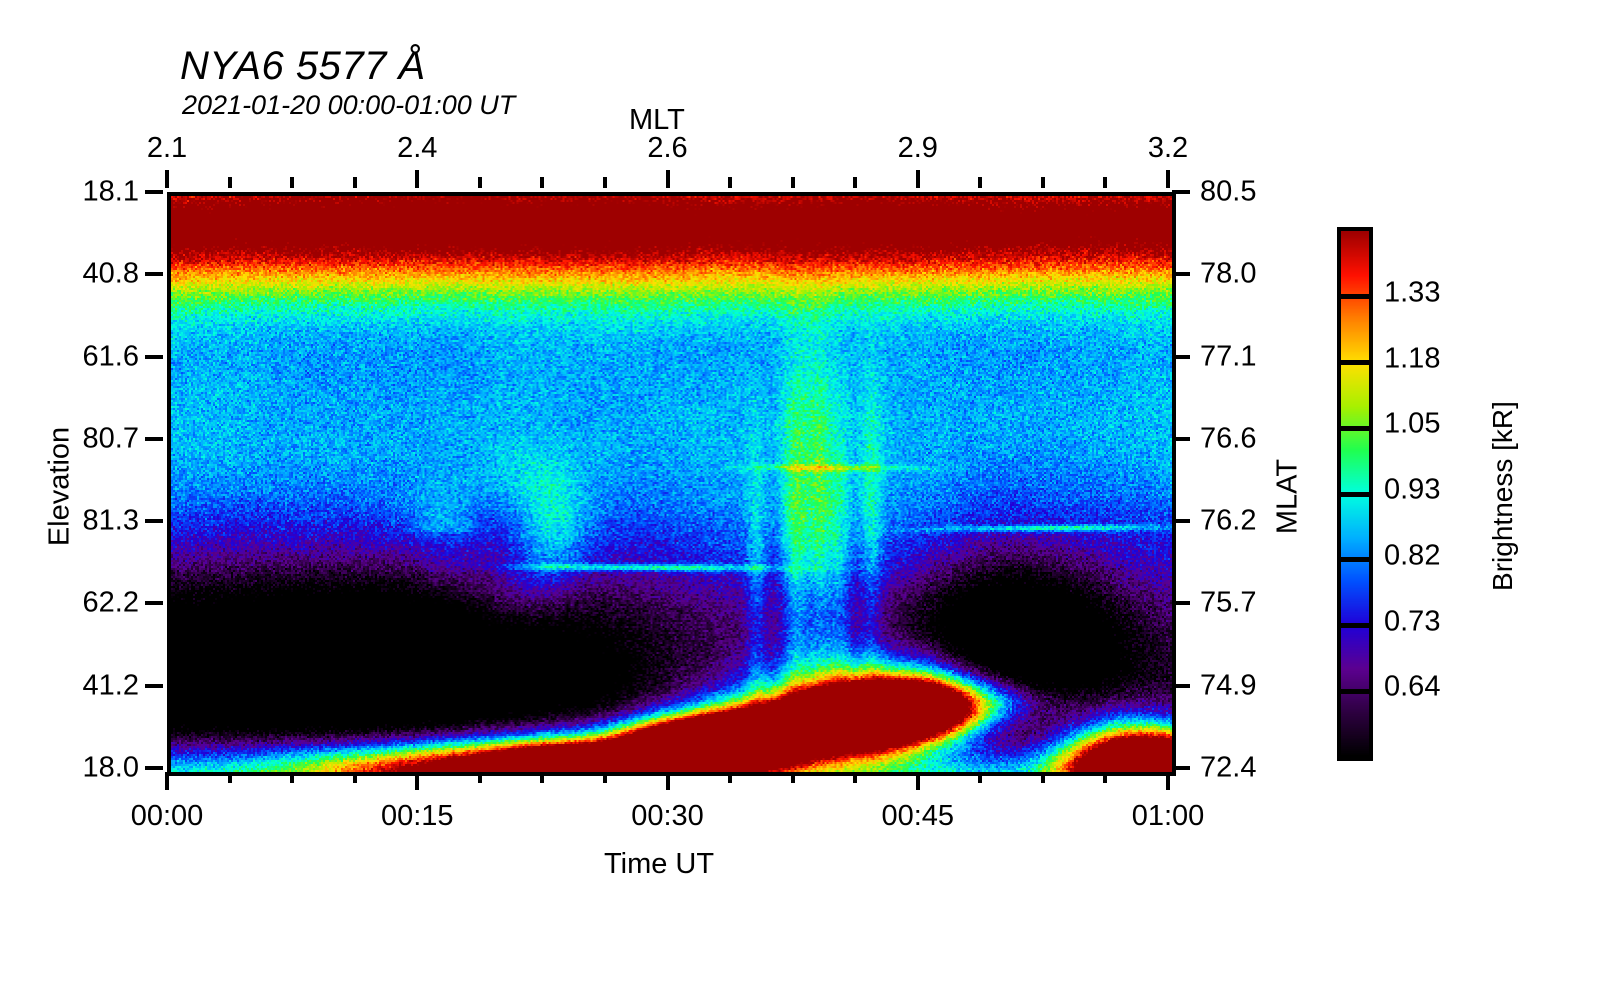 Image resolution: width=1600 pixels, height=1000 pixels. What do you see at coordinates (1168, 816) in the screenshot?
I see `bottom-tick-label: 01:00` at bounding box center [1168, 816].